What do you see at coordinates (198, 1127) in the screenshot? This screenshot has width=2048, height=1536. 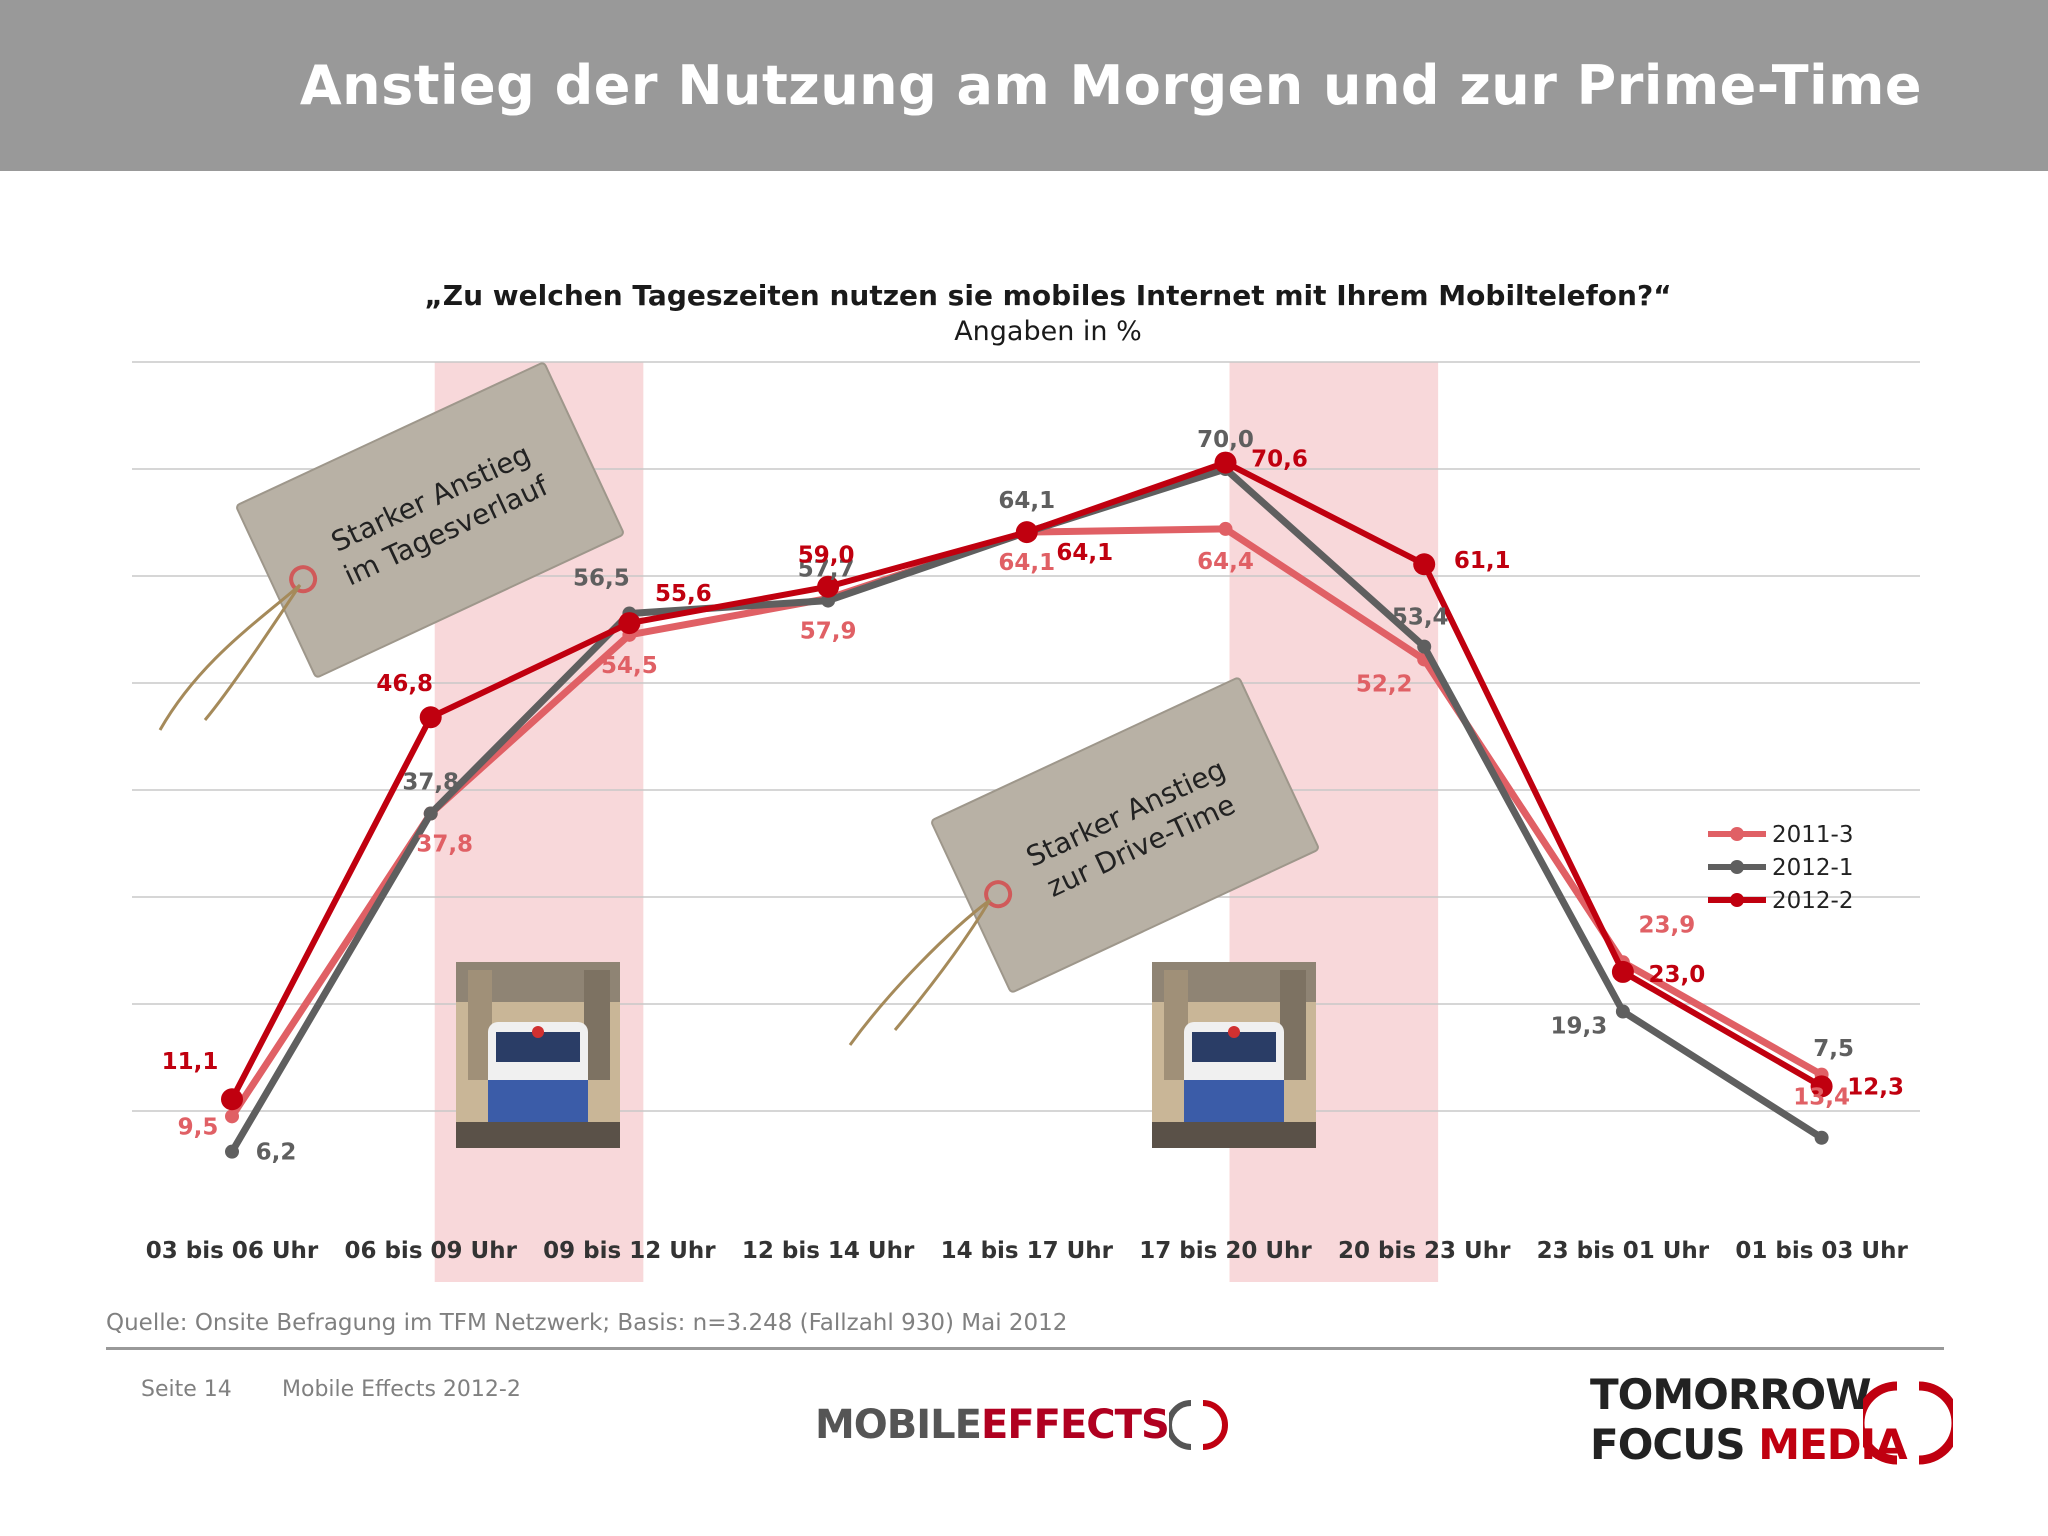 I see `data-label-2011-3-1: 9,5` at bounding box center [198, 1127].